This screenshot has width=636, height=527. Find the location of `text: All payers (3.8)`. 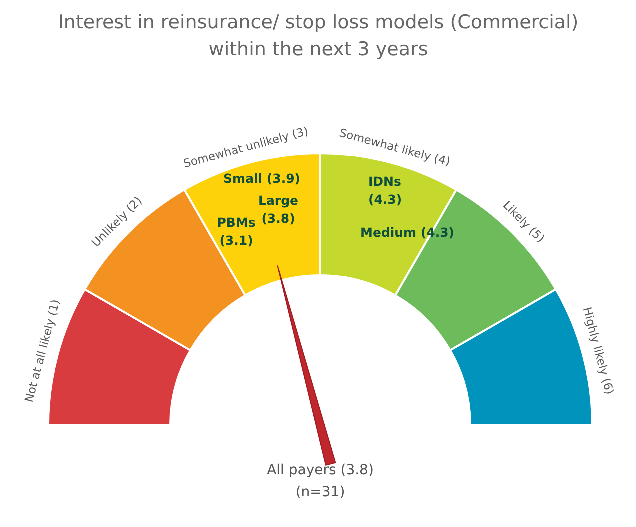

text: All payers (3.8) is located at coordinates (320, 470).